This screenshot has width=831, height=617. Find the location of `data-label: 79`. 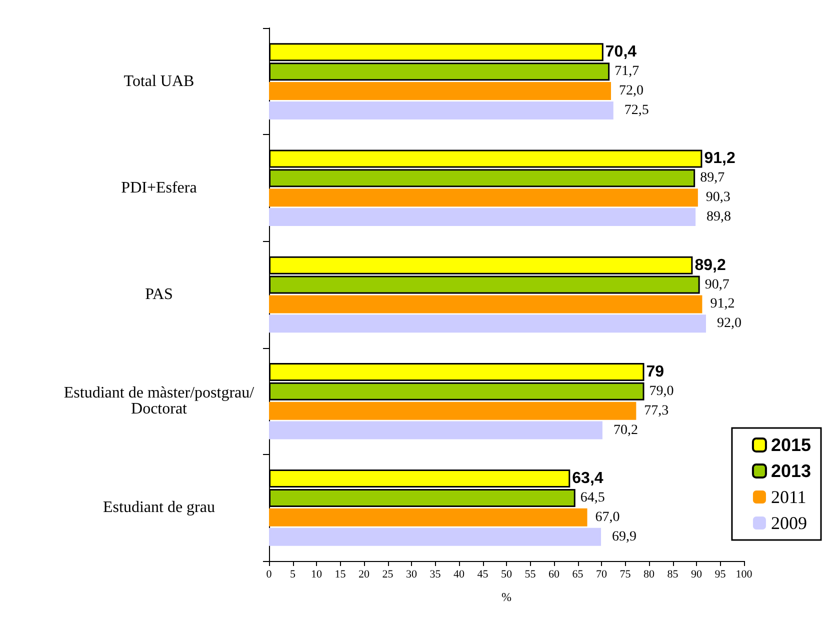

data-label: 79 is located at coordinates (655, 371).